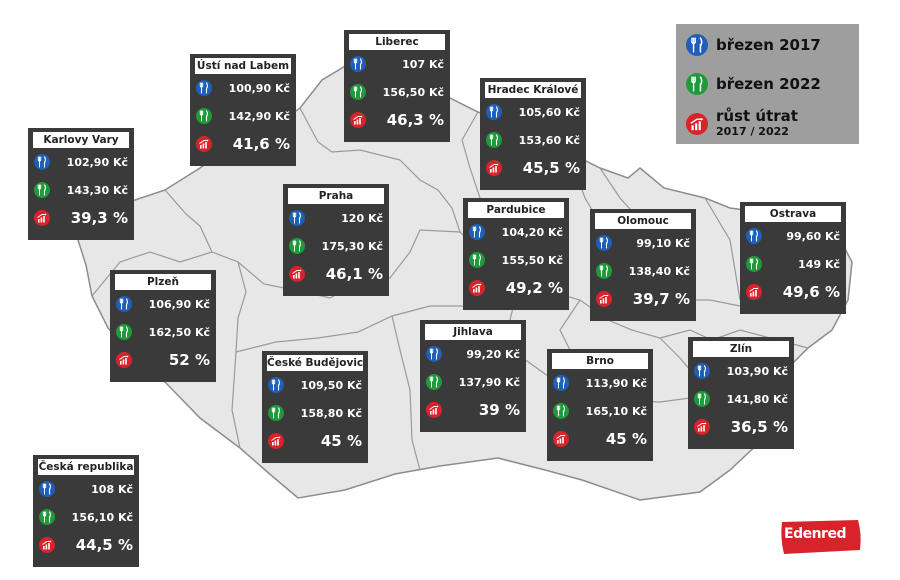  I want to click on price-2017: 102,90 Kč, so click(97, 162).